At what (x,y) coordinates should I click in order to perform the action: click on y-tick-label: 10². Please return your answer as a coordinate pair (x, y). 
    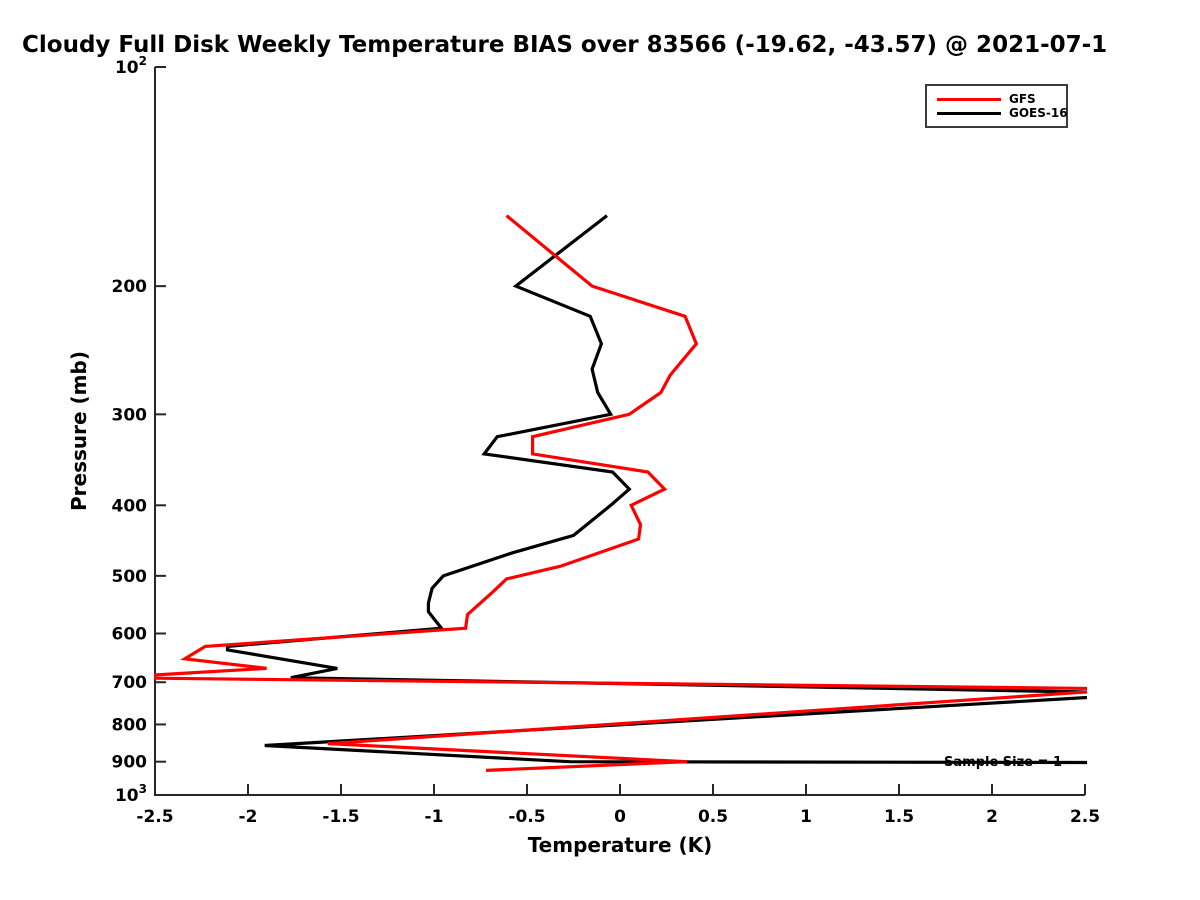
    Looking at the image, I should click on (131, 66).